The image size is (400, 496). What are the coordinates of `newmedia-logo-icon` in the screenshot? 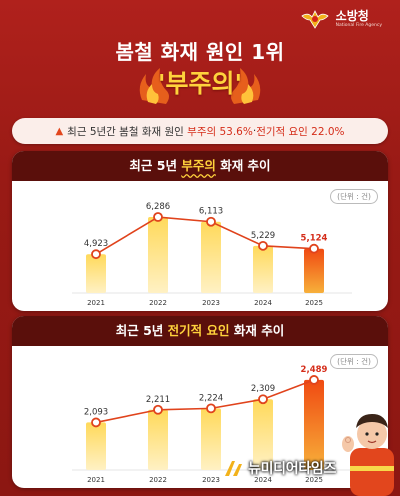 It's located at (233, 468).